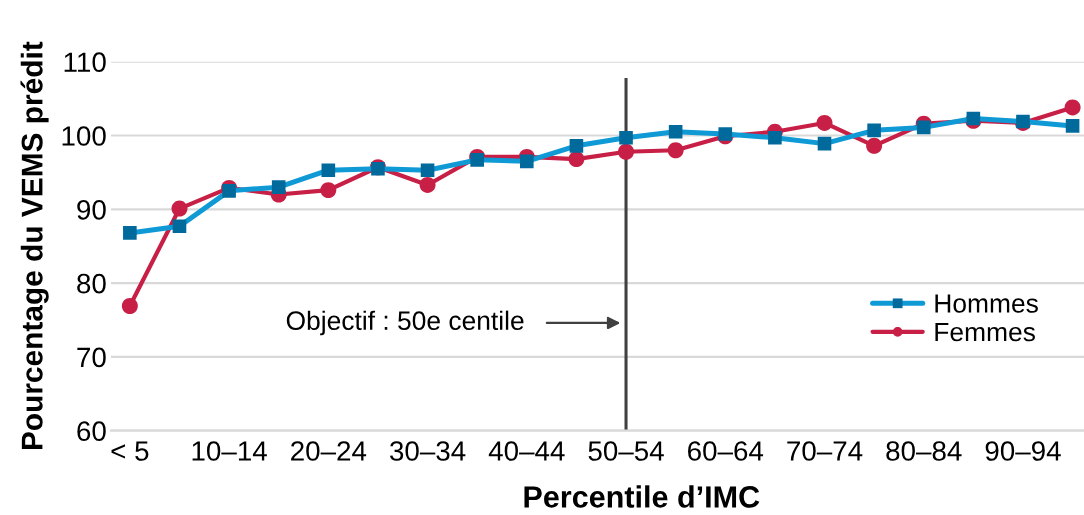 The height and width of the screenshot is (515, 1084). I want to click on y-axis-title: Pourcentage du VEMS prédit, so click(34, 245).